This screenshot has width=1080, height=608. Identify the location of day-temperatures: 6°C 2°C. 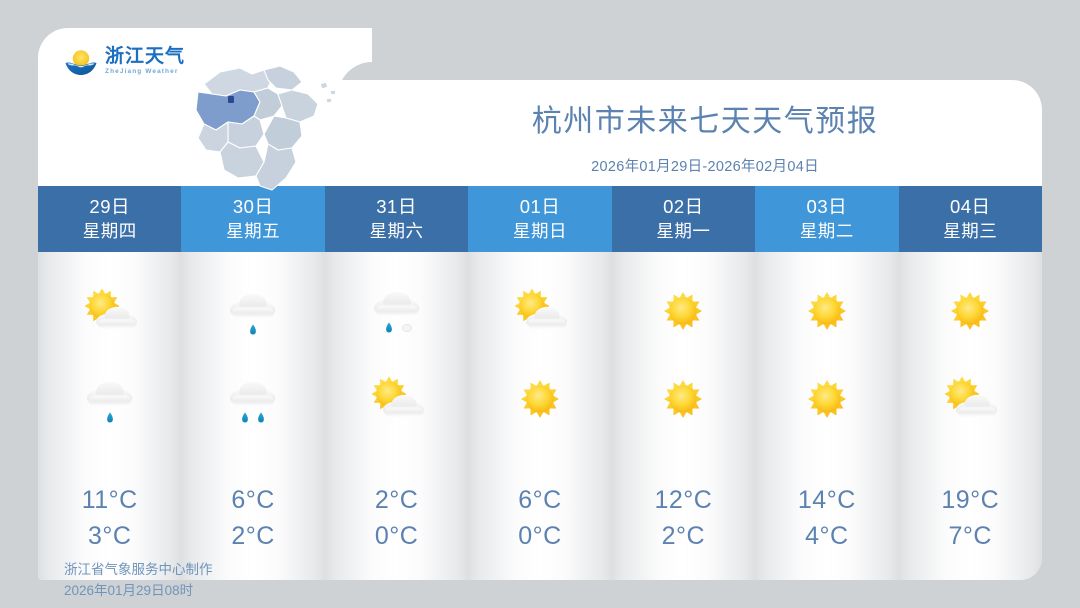
(252, 531).